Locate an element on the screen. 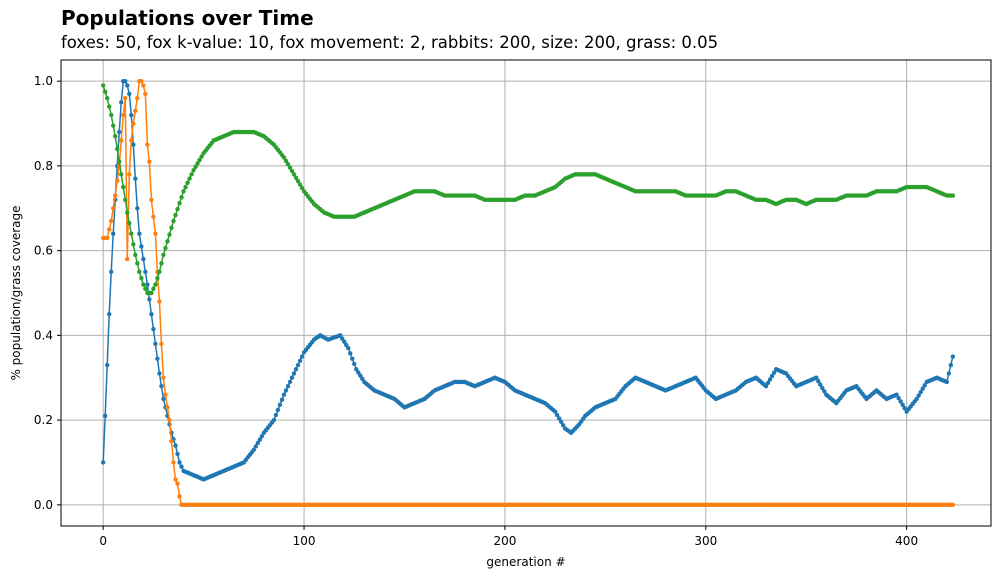 This screenshot has width=1001, height=579. y-tick-label: 0.0 is located at coordinates (43, 505).